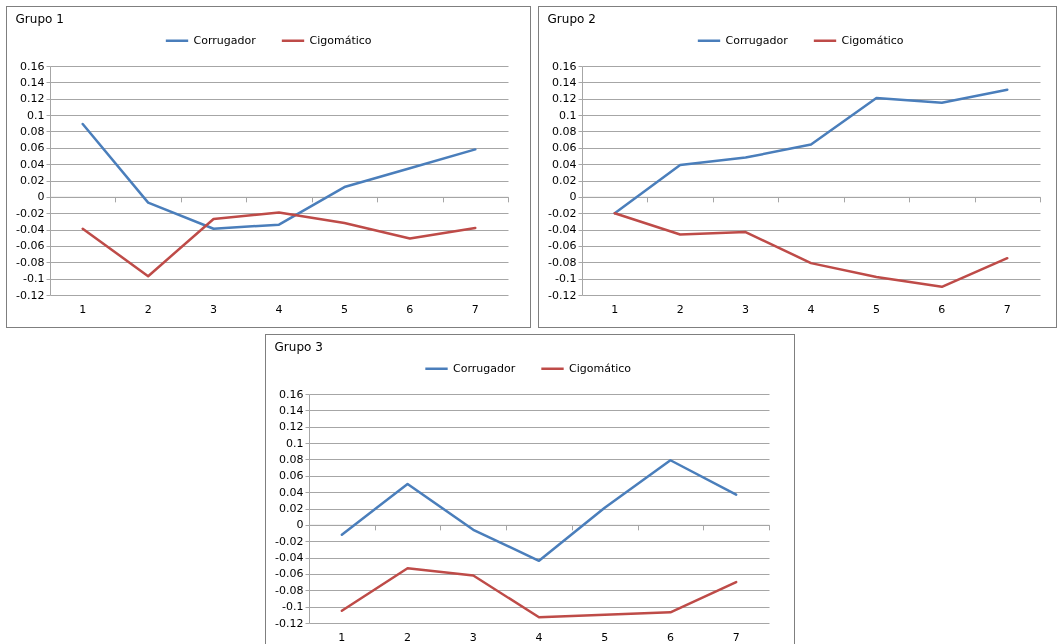  Describe the element at coordinates (39, 19) in the screenshot. I see `chart-title: Grupo 1` at that location.